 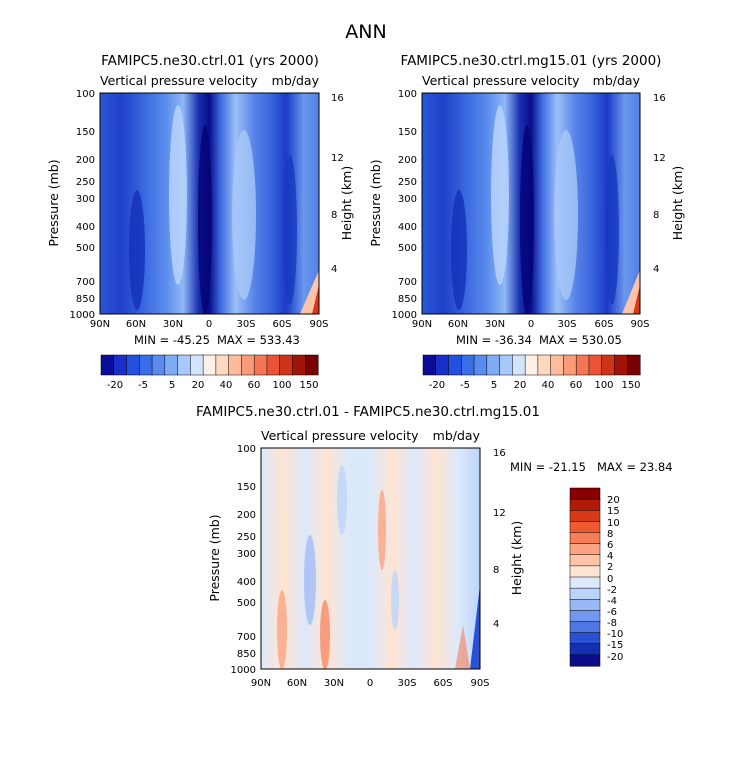 What do you see at coordinates (172, 385) in the screenshot?
I see `colorbar-label: 5` at bounding box center [172, 385].